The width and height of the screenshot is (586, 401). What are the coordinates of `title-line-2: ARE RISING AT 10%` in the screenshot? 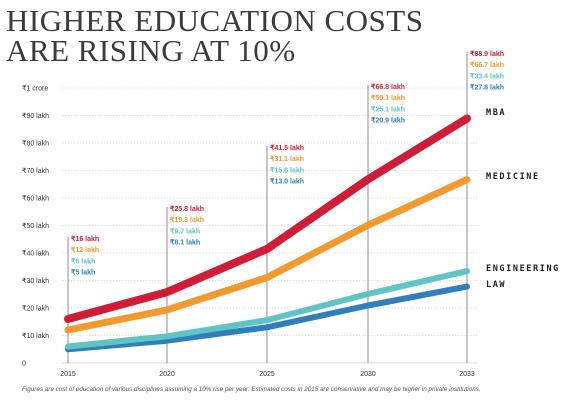 It's located at (151, 50).